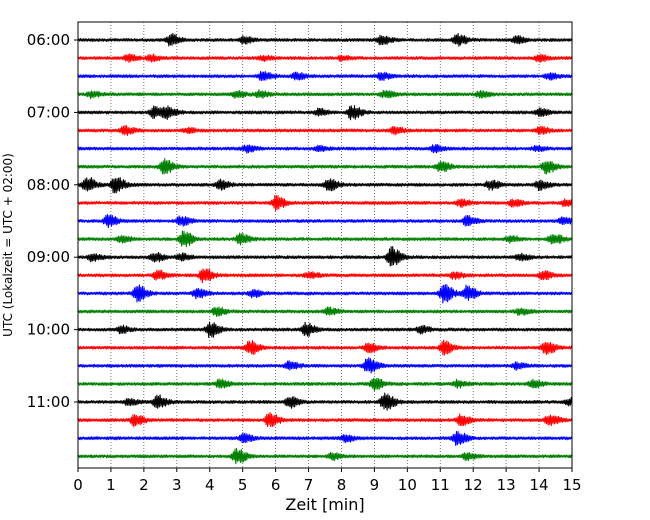 This screenshot has height=520, width=650. Describe the element at coordinates (48, 330) in the screenshot. I see `y-tick-label: 10:00` at that location.